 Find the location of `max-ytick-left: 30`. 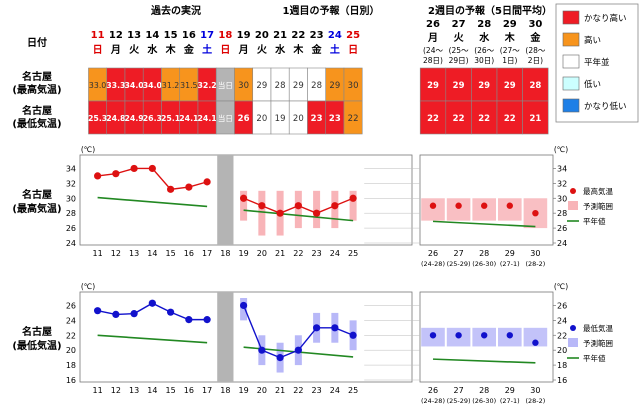

max-ytick-left: 30 is located at coordinates (71, 198).